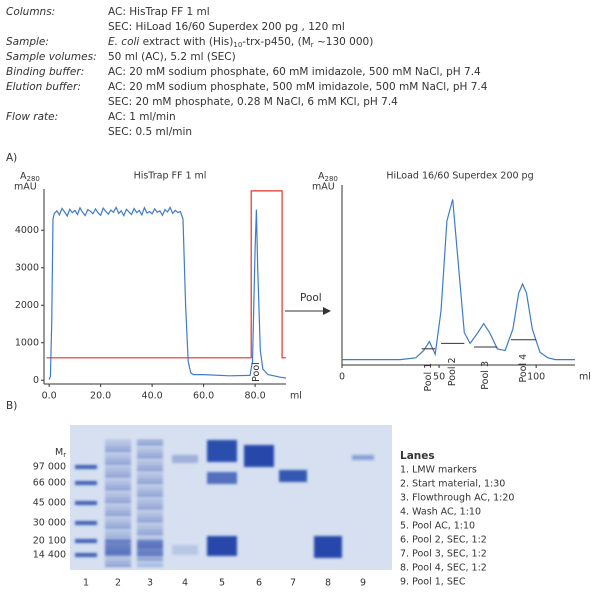 This screenshot has width=605, height=603. I want to click on lane-number: 9, so click(363, 583).